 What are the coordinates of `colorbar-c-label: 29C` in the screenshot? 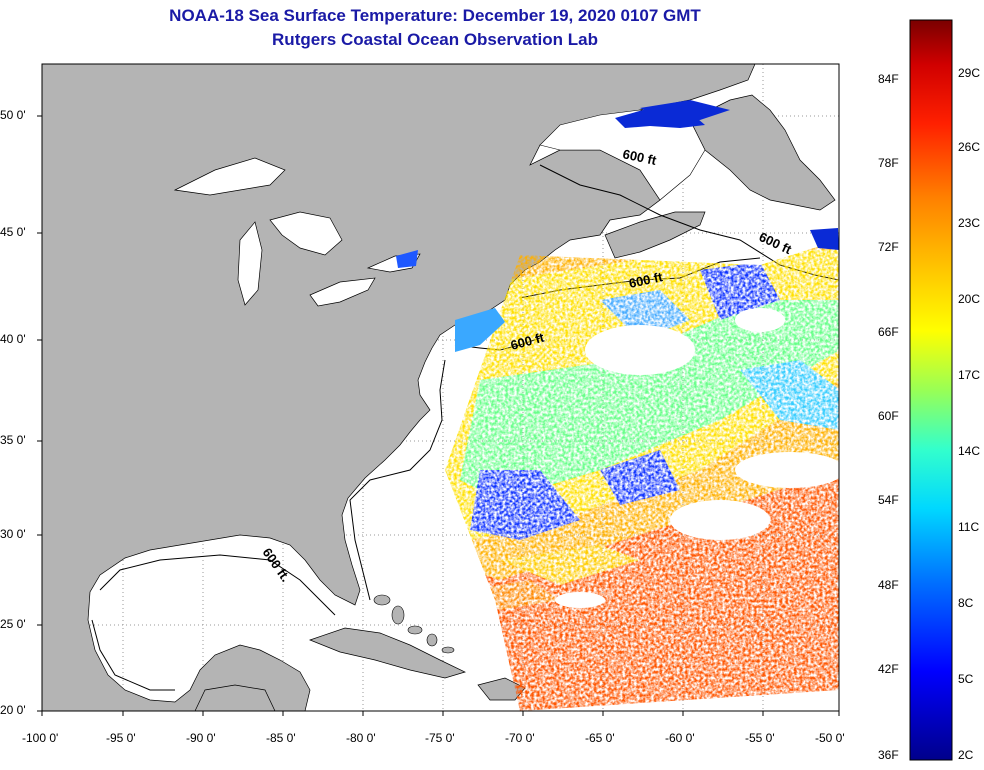 It's located at (969, 73).